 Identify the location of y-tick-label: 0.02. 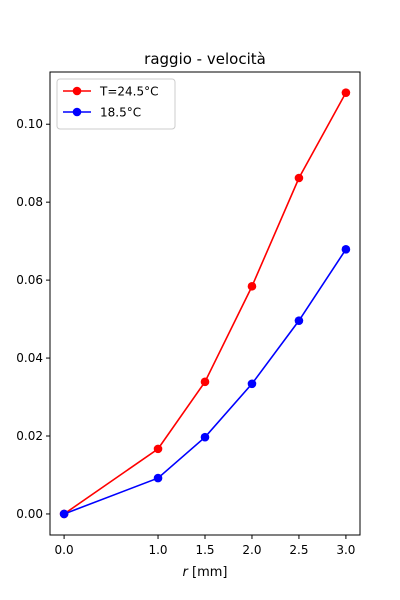
(29, 436).